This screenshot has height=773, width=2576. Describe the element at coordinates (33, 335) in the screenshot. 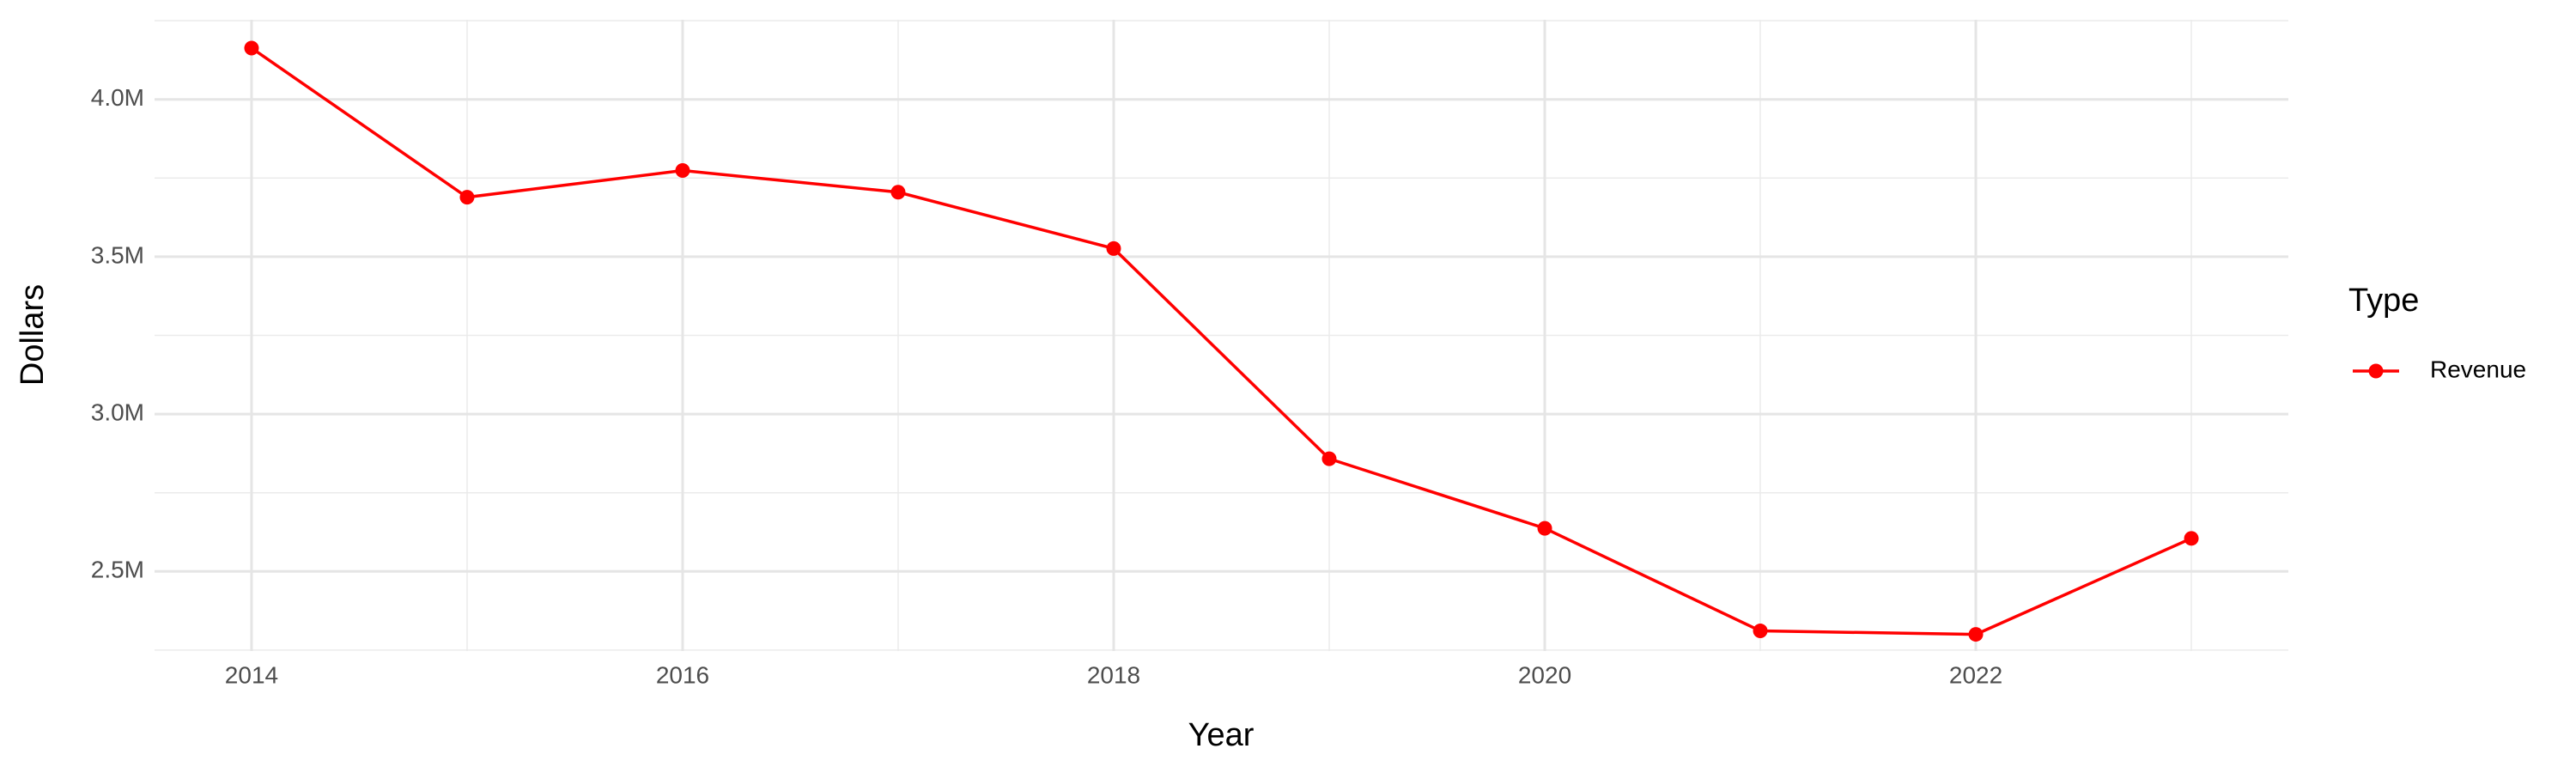

I see `y-axis-title: Dollars` at that location.